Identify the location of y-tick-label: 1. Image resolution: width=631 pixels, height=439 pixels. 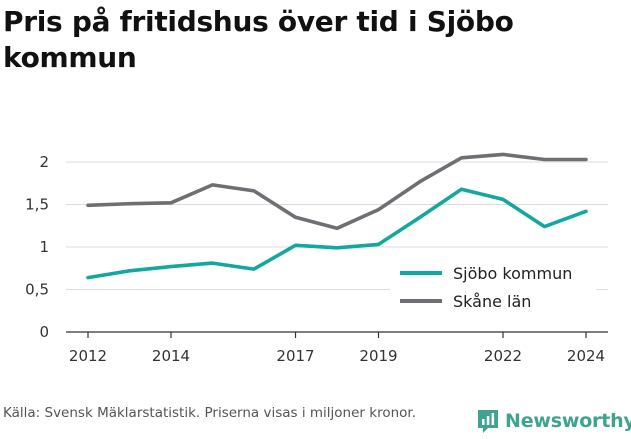
(44, 247).